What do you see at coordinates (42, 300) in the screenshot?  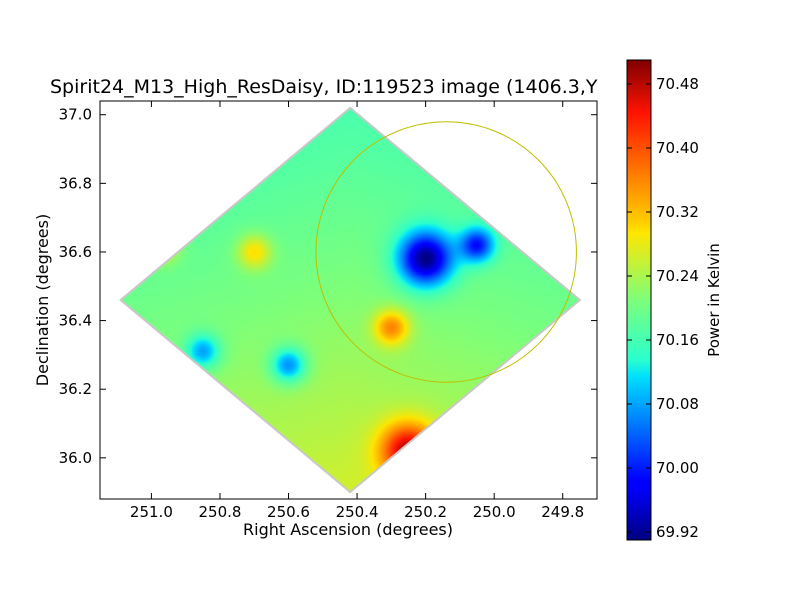 I see `y-axis-label: Declination (degrees)` at bounding box center [42, 300].